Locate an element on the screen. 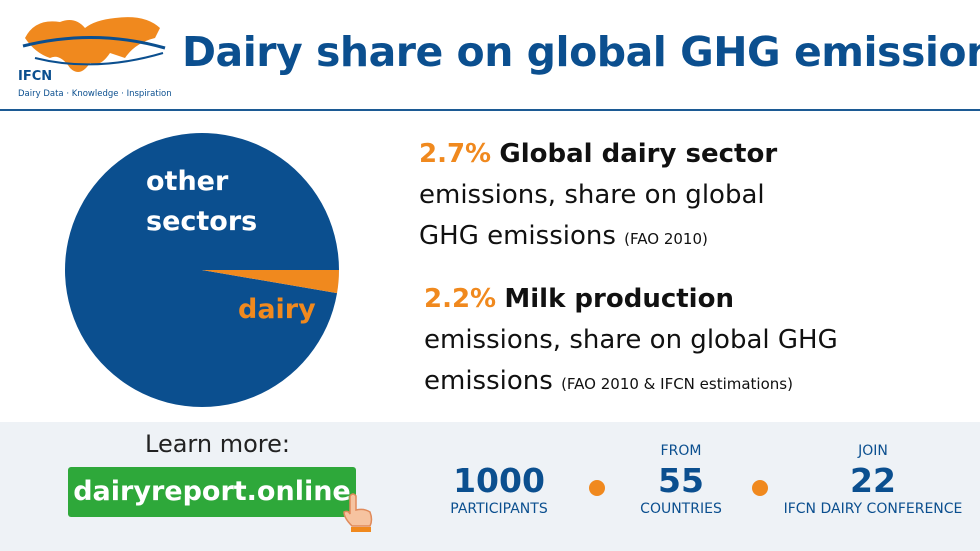 This screenshot has width=980, height=551. learn-more: Learn more: is located at coordinates (217, 444).